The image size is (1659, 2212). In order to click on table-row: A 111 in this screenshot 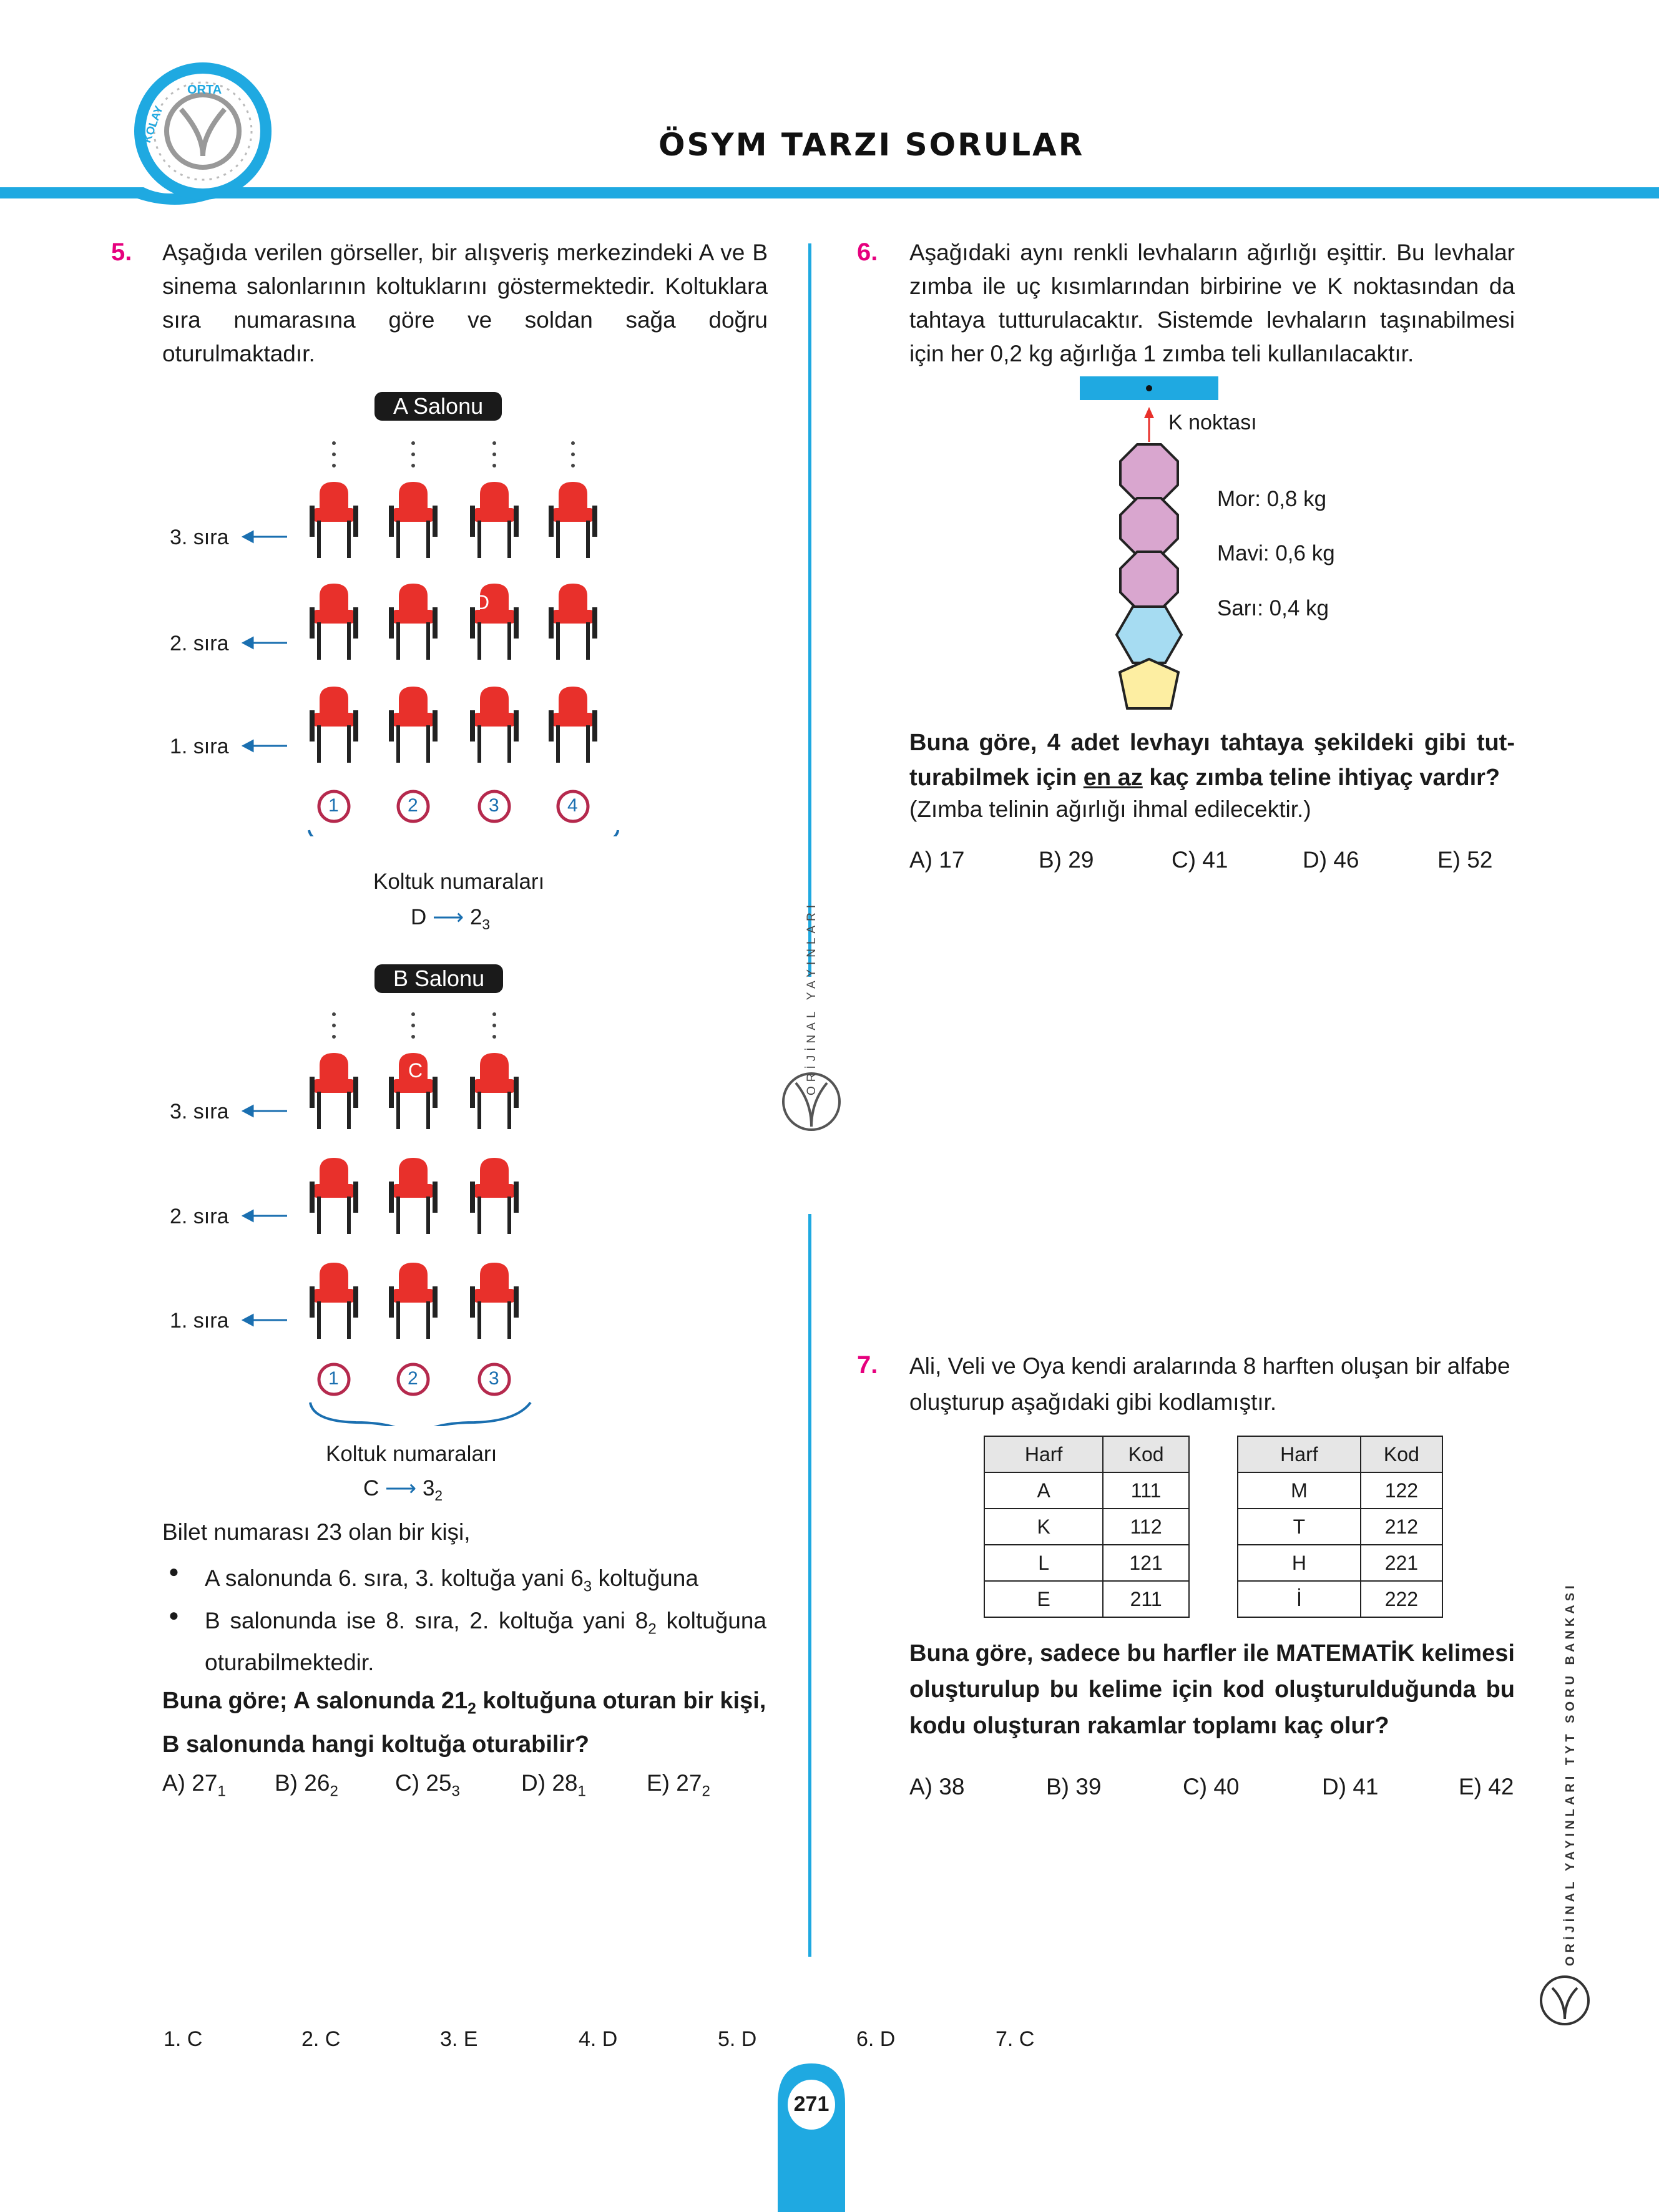, I will do `click(1086, 1490)`.